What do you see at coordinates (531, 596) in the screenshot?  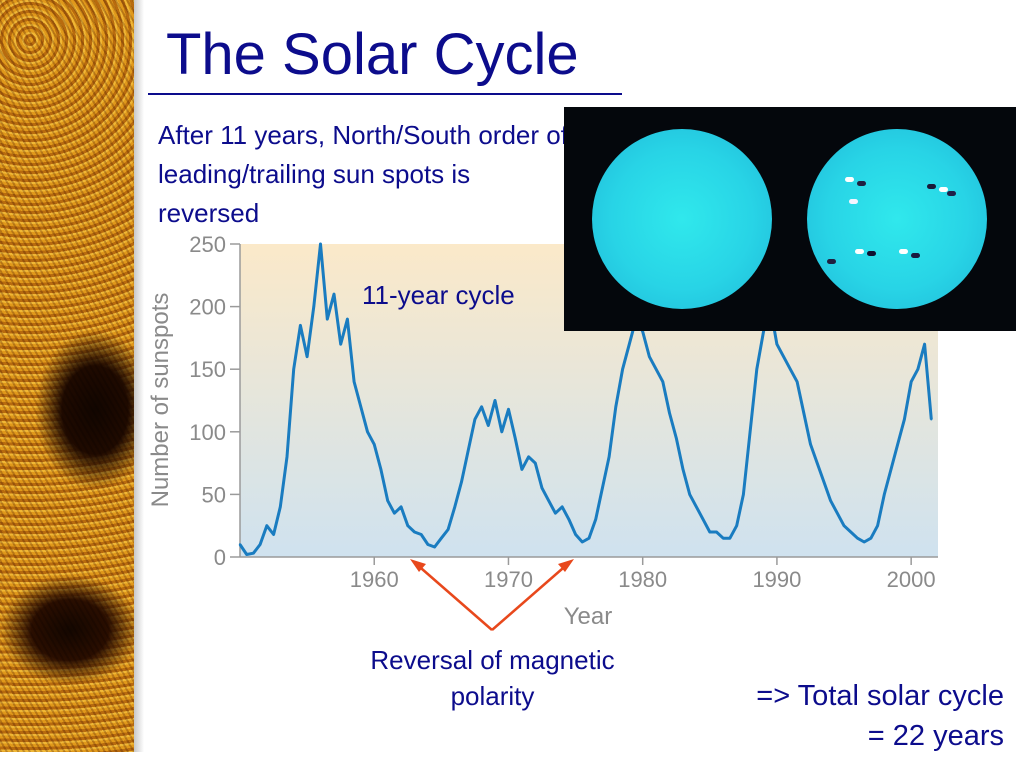 I see `arrow-right` at bounding box center [531, 596].